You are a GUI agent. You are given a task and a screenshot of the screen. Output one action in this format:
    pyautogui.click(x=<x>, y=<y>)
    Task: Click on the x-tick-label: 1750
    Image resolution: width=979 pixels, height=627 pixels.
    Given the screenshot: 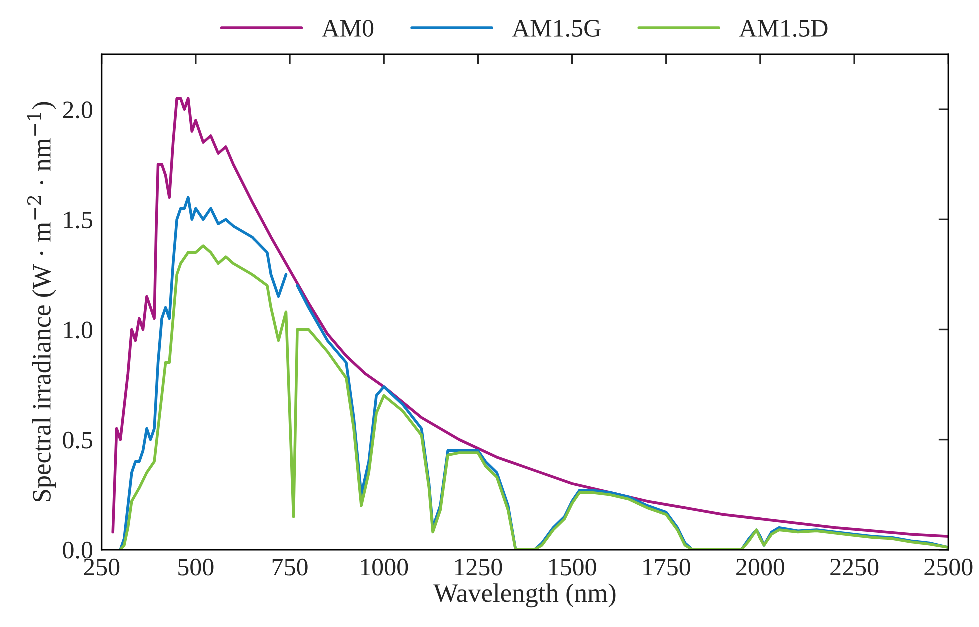 What is the action you would take?
    pyautogui.click(x=667, y=567)
    